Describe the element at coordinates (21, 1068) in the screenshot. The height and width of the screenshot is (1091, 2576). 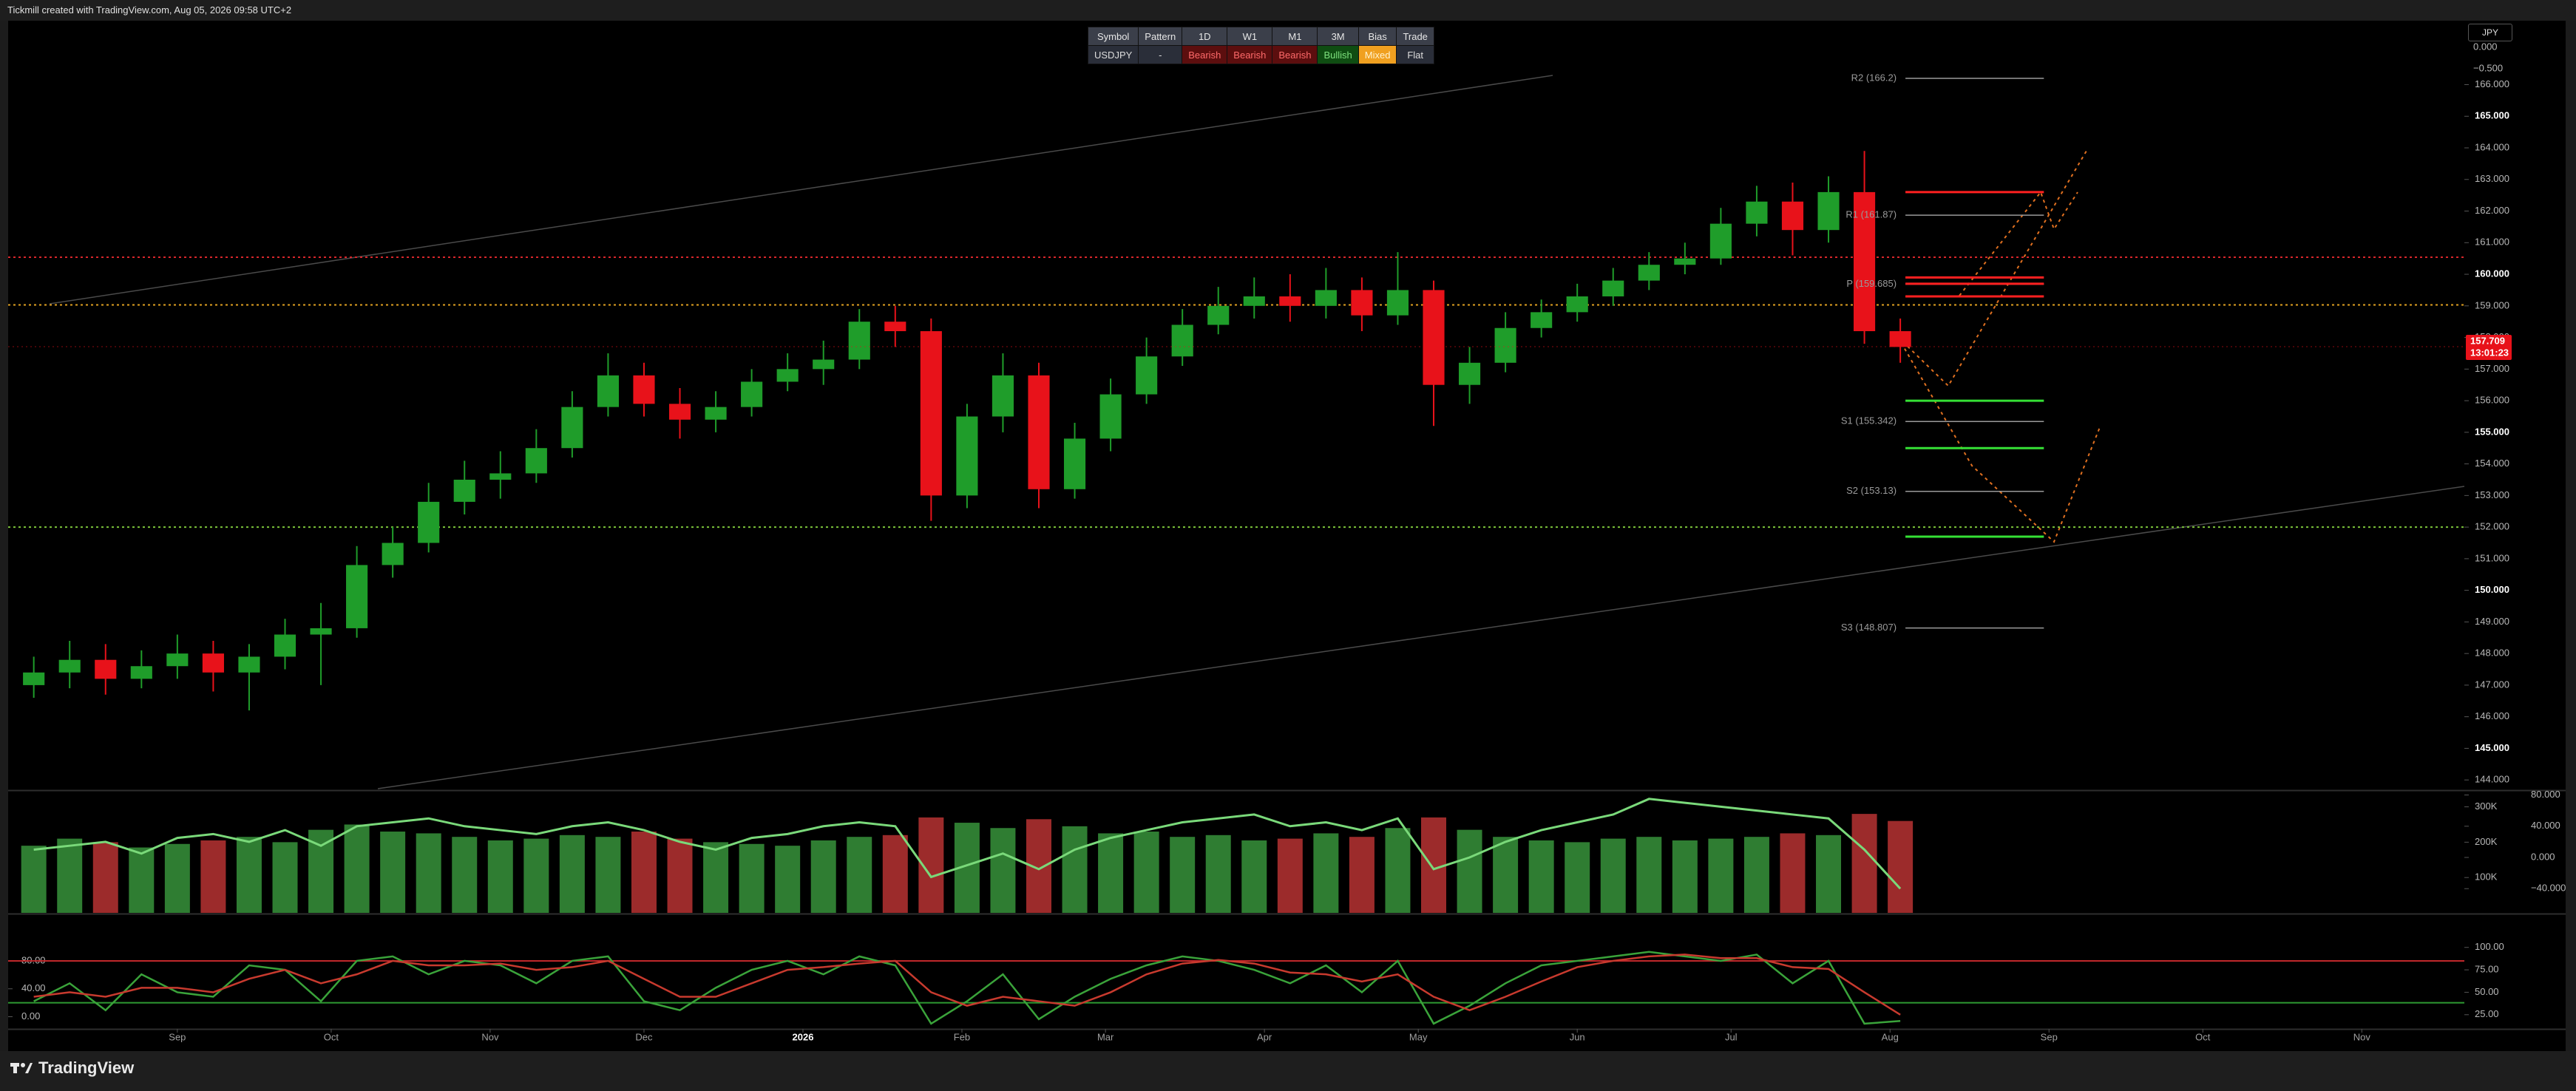
I see `brand-logo` at that location.